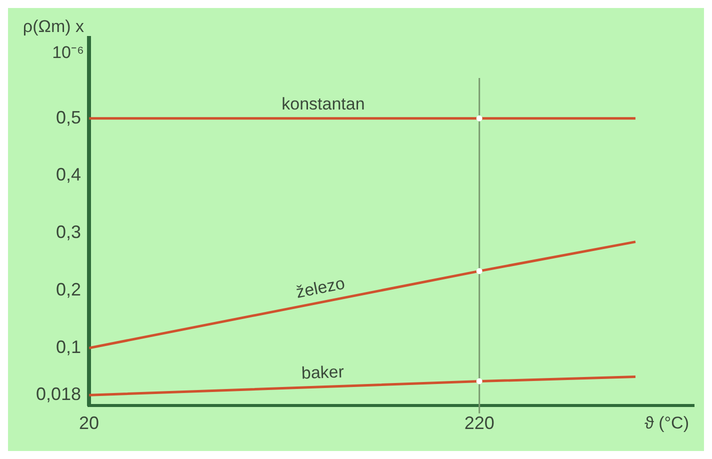 This screenshot has width=712, height=459. What do you see at coordinates (323, 372) in the screenshot?
I see `series-label: baker` at bounding box center [323, 372].